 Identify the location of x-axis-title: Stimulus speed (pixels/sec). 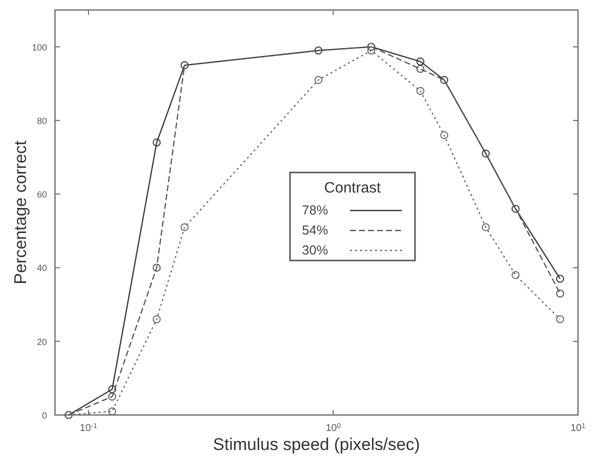
(316, 444).